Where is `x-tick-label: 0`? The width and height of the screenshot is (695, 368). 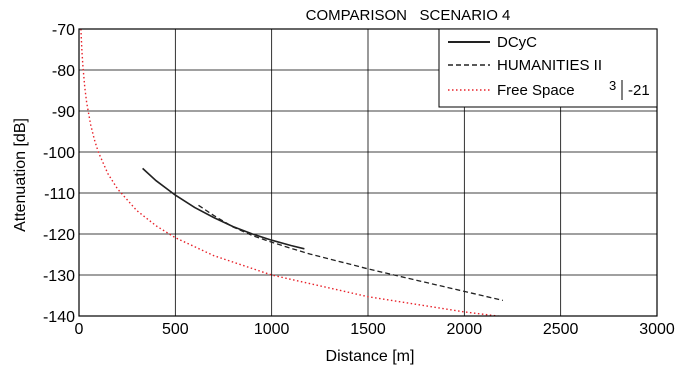
x-tick-label: 0 is located at coordinates (79, 329).